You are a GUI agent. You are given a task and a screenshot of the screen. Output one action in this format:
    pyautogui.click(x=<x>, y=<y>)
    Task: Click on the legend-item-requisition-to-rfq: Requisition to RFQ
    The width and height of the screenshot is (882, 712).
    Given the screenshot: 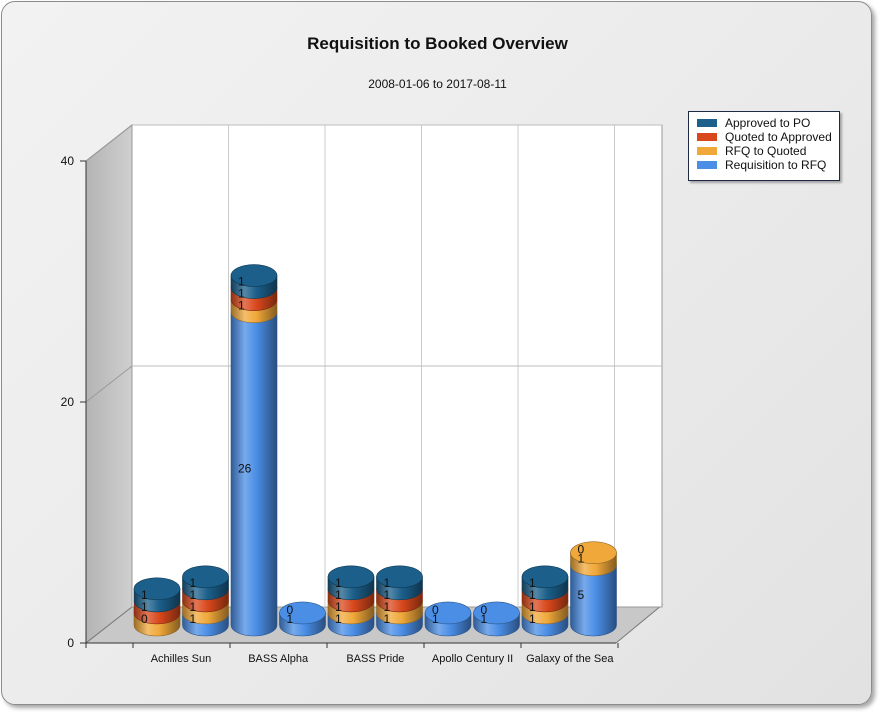 What is the action you would take?
    pyautogui.click(x=761, y=165)
    